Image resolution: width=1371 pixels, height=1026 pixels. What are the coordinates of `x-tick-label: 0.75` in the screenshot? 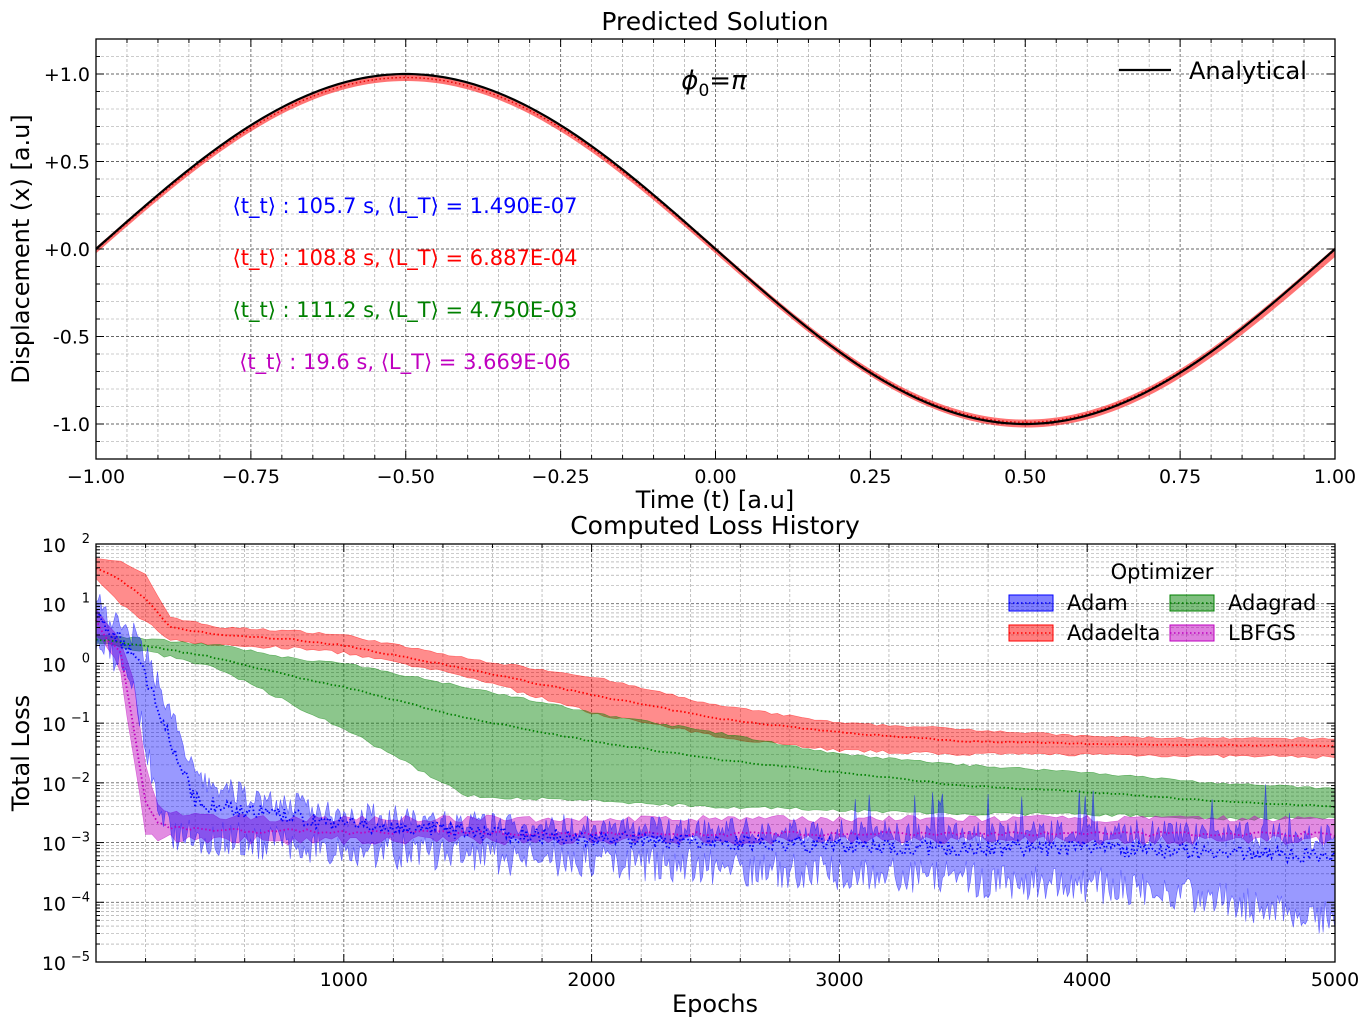 It's located at (1180, 477).